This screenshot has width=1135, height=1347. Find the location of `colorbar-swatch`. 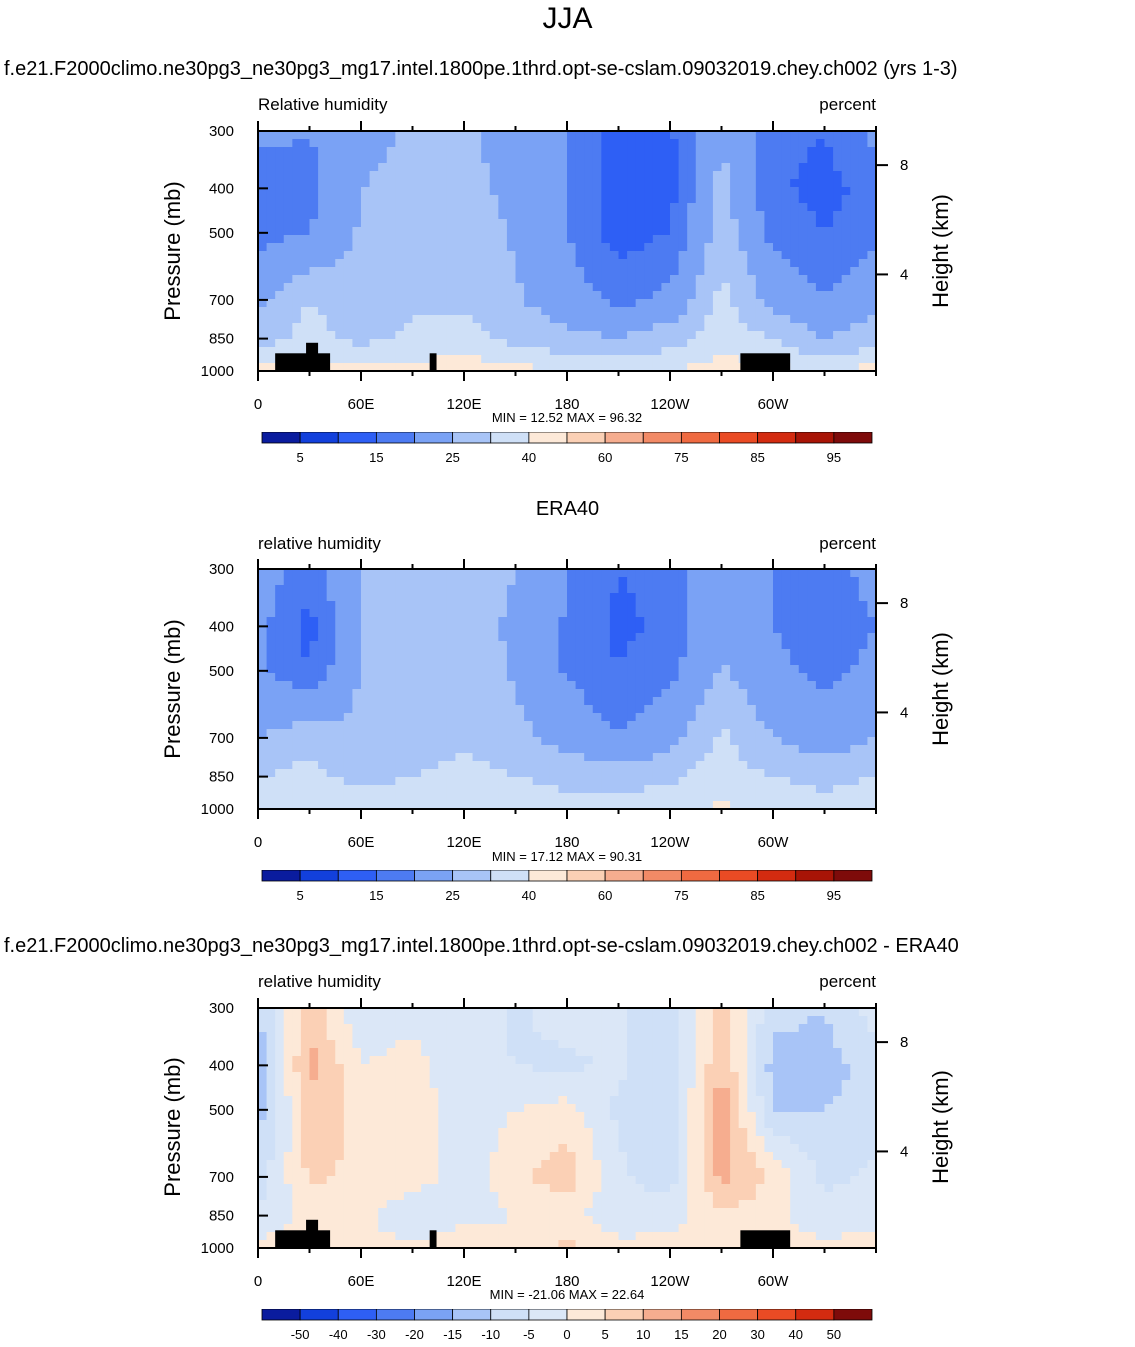

colorbar-swatch is located at coordinates (510, 438).